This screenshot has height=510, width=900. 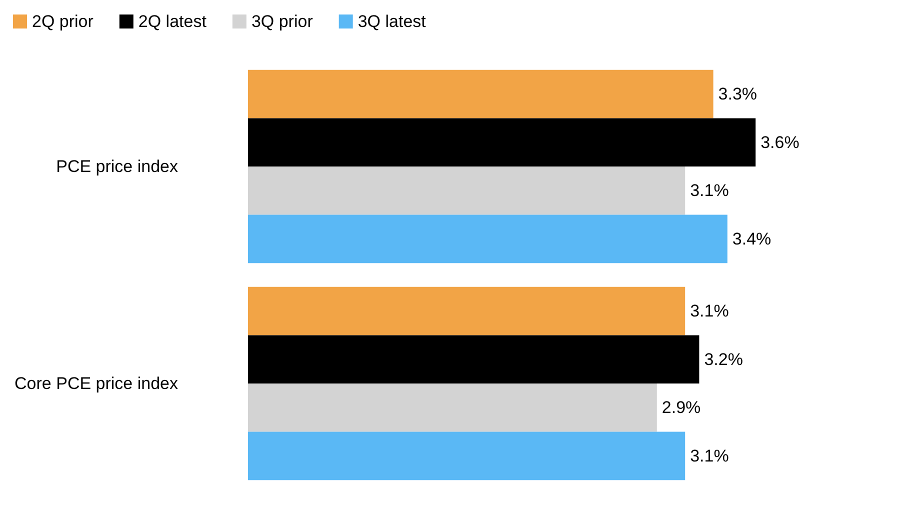 I want to click on data-label: 3.4%, so click(x=752, y=238).